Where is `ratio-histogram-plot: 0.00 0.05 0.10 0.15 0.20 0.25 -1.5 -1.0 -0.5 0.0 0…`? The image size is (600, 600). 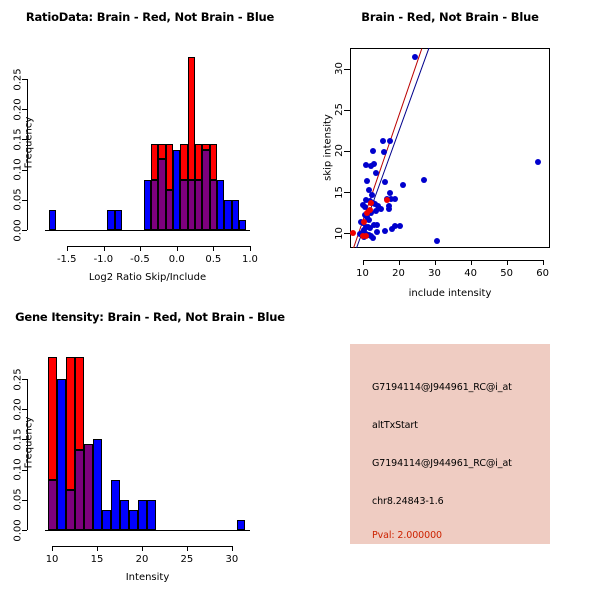
ratio-histogram-plot: 0.00 0.05 0.10 0.15 0.20 0.25 -1.5 -1.0 -0.5 0.0 0… is located at coordinates (135, 160).